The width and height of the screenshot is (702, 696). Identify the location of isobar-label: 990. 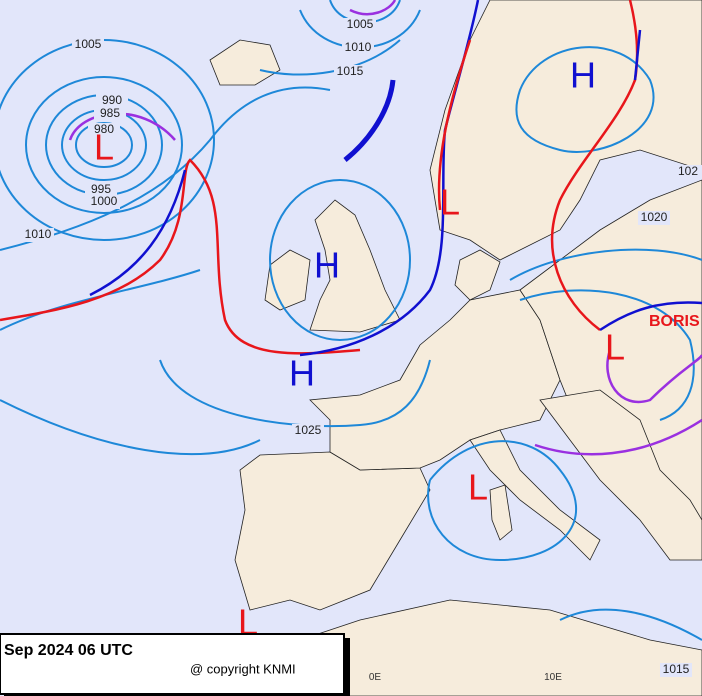
(112, 100).